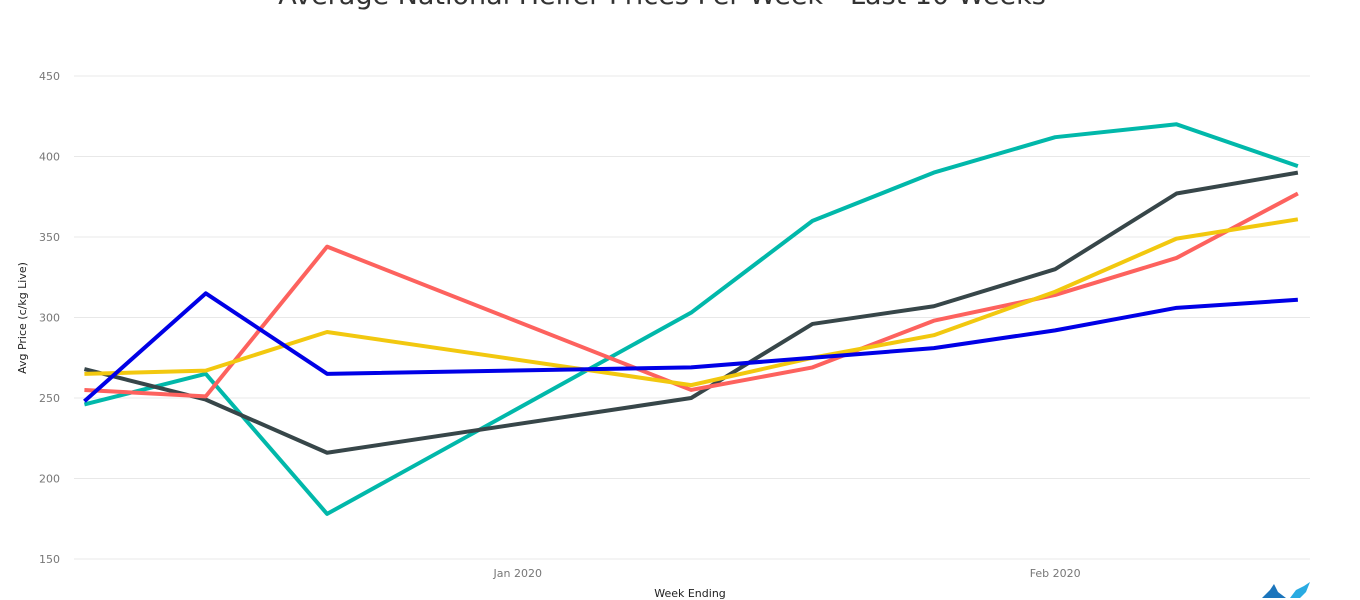 Image resolution: width=1360 pixels, height=600 pixels. What do you see at coordinates (49, 76) in the screenshot?
I see `y-tick-label: 450` at bounding box center [49, 76].